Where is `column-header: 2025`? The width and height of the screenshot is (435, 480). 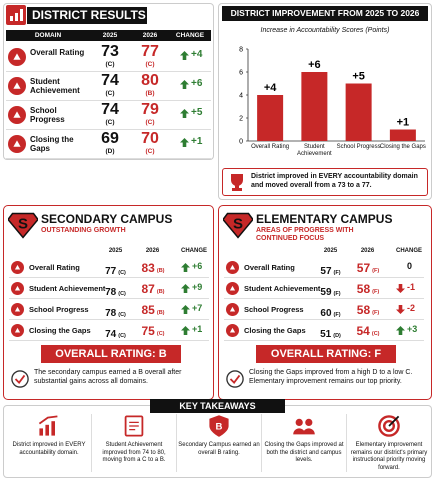
column-header: 2025 is located at coordinates (110, 35).